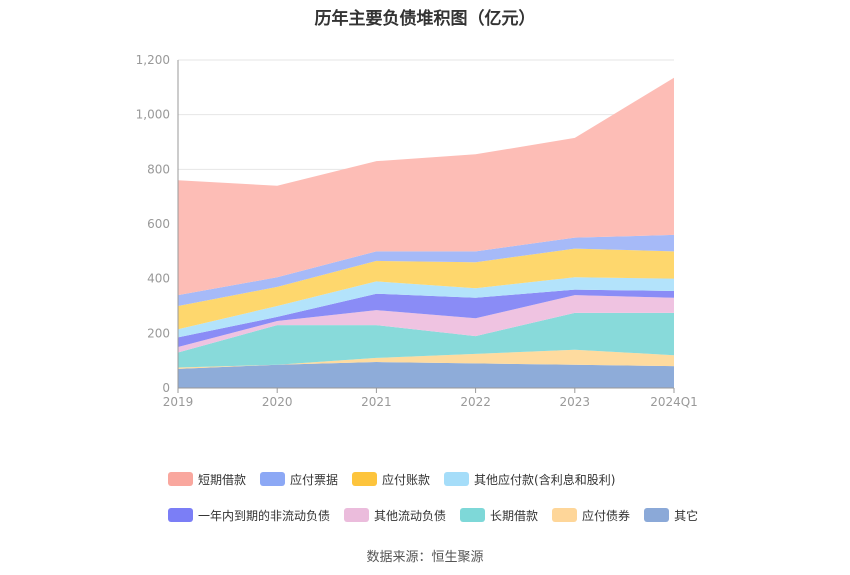 Image resolution: width=850 pixels, height=575 pixels. What do you see at coordinates (686, 515) in the screenshot?
I see `legend-label: 其它` at bounding box center [686, 515].